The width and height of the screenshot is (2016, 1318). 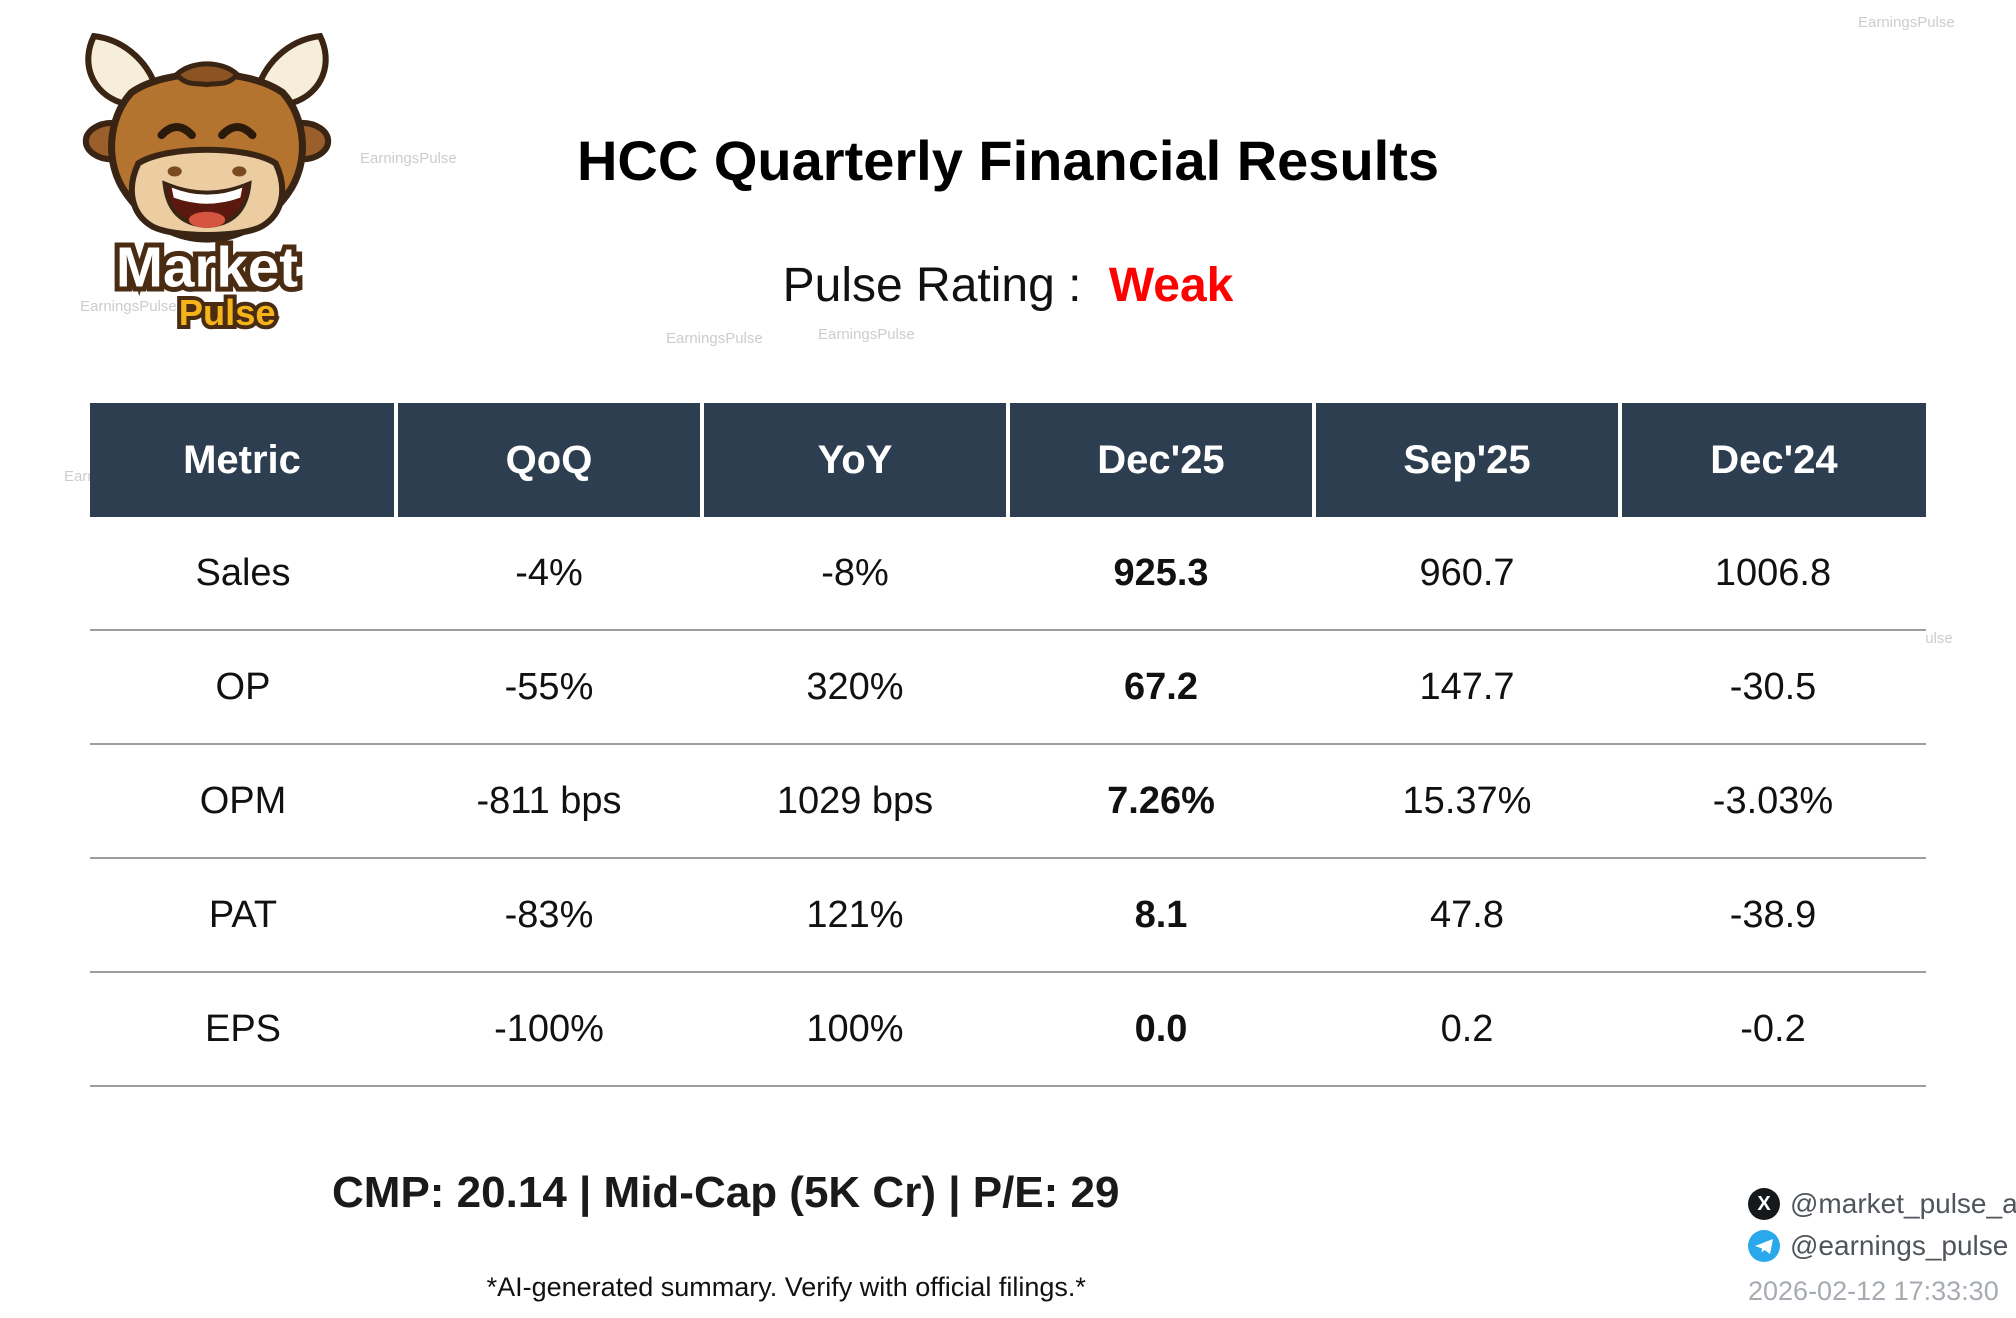 I want to click on table-row: EPS -100% 100% 0.0 0.2 -0.2, so click(x=1008, y=1029).